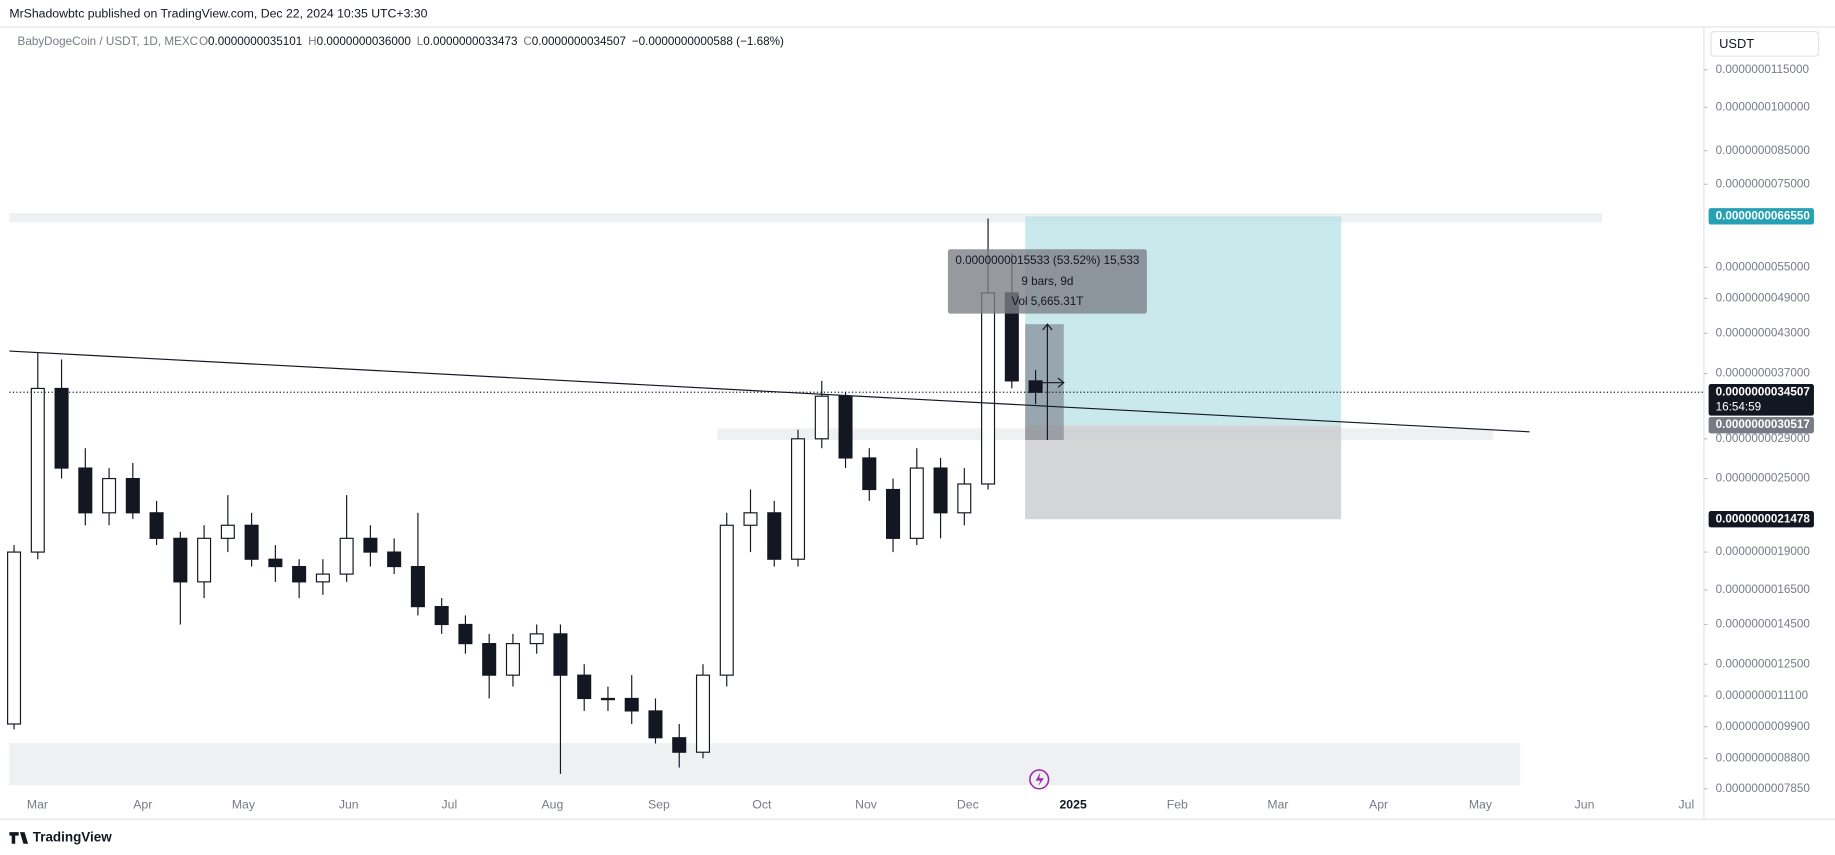  What do you see at coordinates (108, 41) in the screenshot?
I see `symbol: BabyDogeCoin / USDT, 1D, MEXC` at bounding box center [108, 41].